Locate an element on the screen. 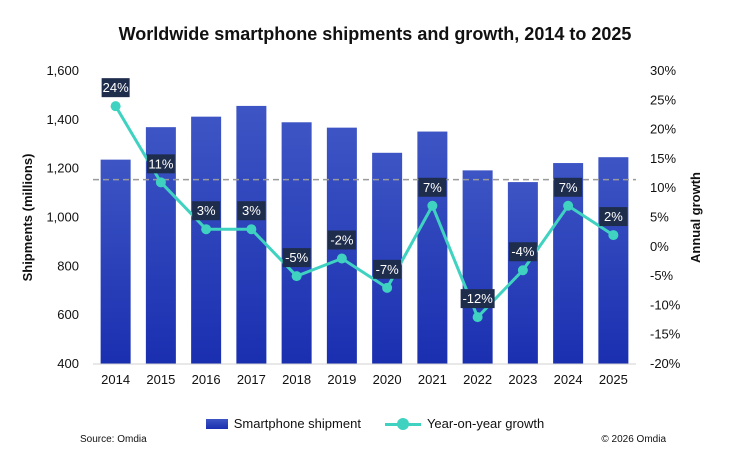  bar-2021 is located at coordinates (432, 247).